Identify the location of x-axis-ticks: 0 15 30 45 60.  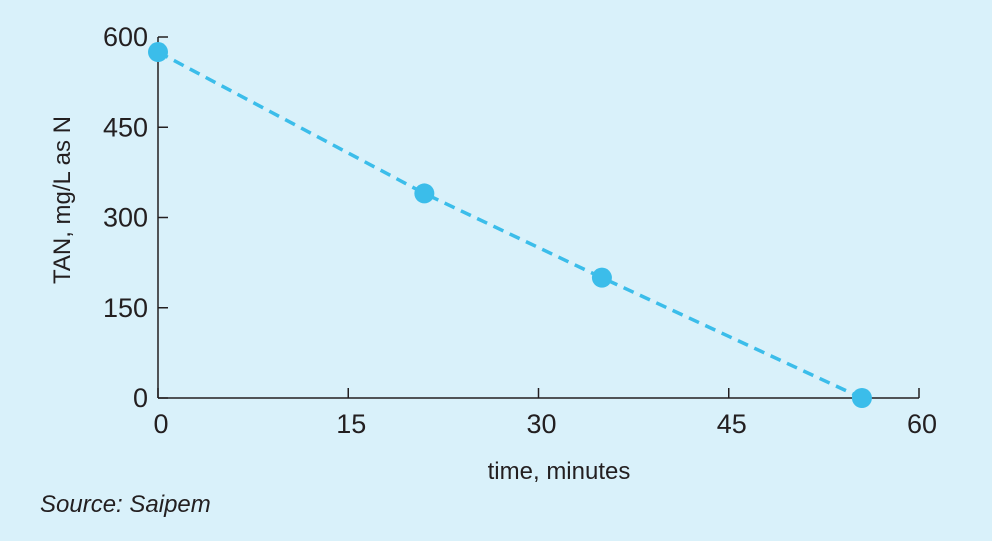
(545, 413).